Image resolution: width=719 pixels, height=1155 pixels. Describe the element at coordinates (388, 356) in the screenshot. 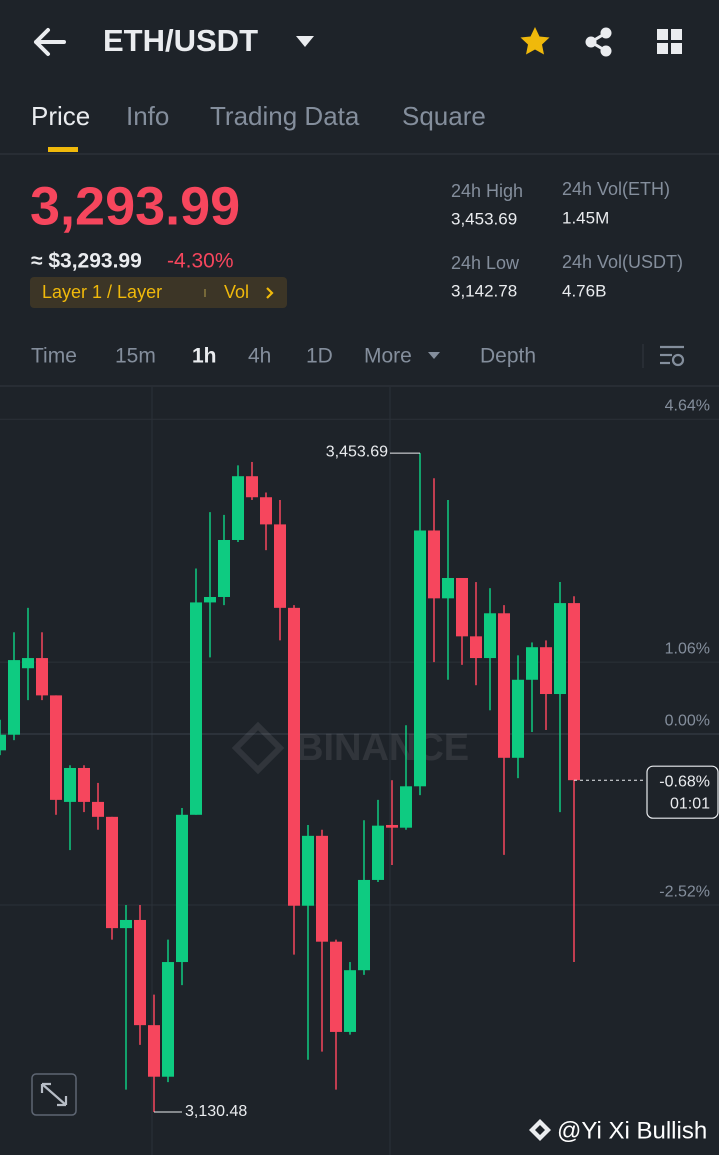

I see `interval-more: More` at that location.